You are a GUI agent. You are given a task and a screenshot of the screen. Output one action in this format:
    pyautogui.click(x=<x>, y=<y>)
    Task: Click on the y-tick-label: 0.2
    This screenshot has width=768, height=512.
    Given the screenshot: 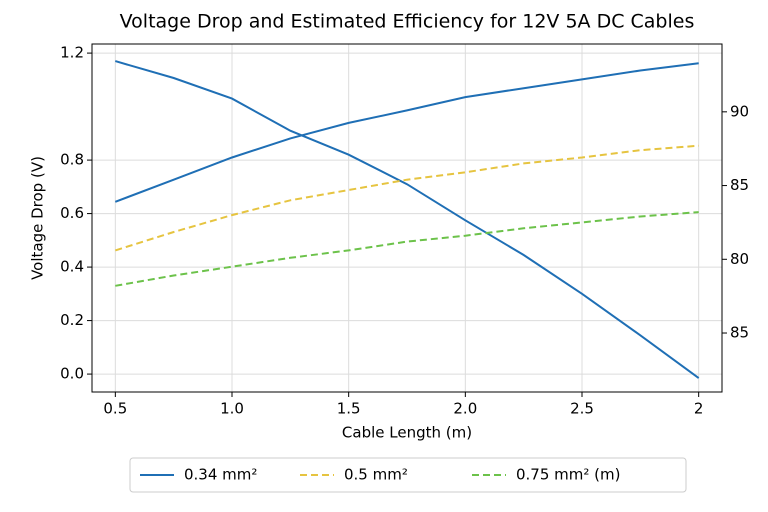 What is the action you would take?
    pyautogui.click(x=72, y=320)
    